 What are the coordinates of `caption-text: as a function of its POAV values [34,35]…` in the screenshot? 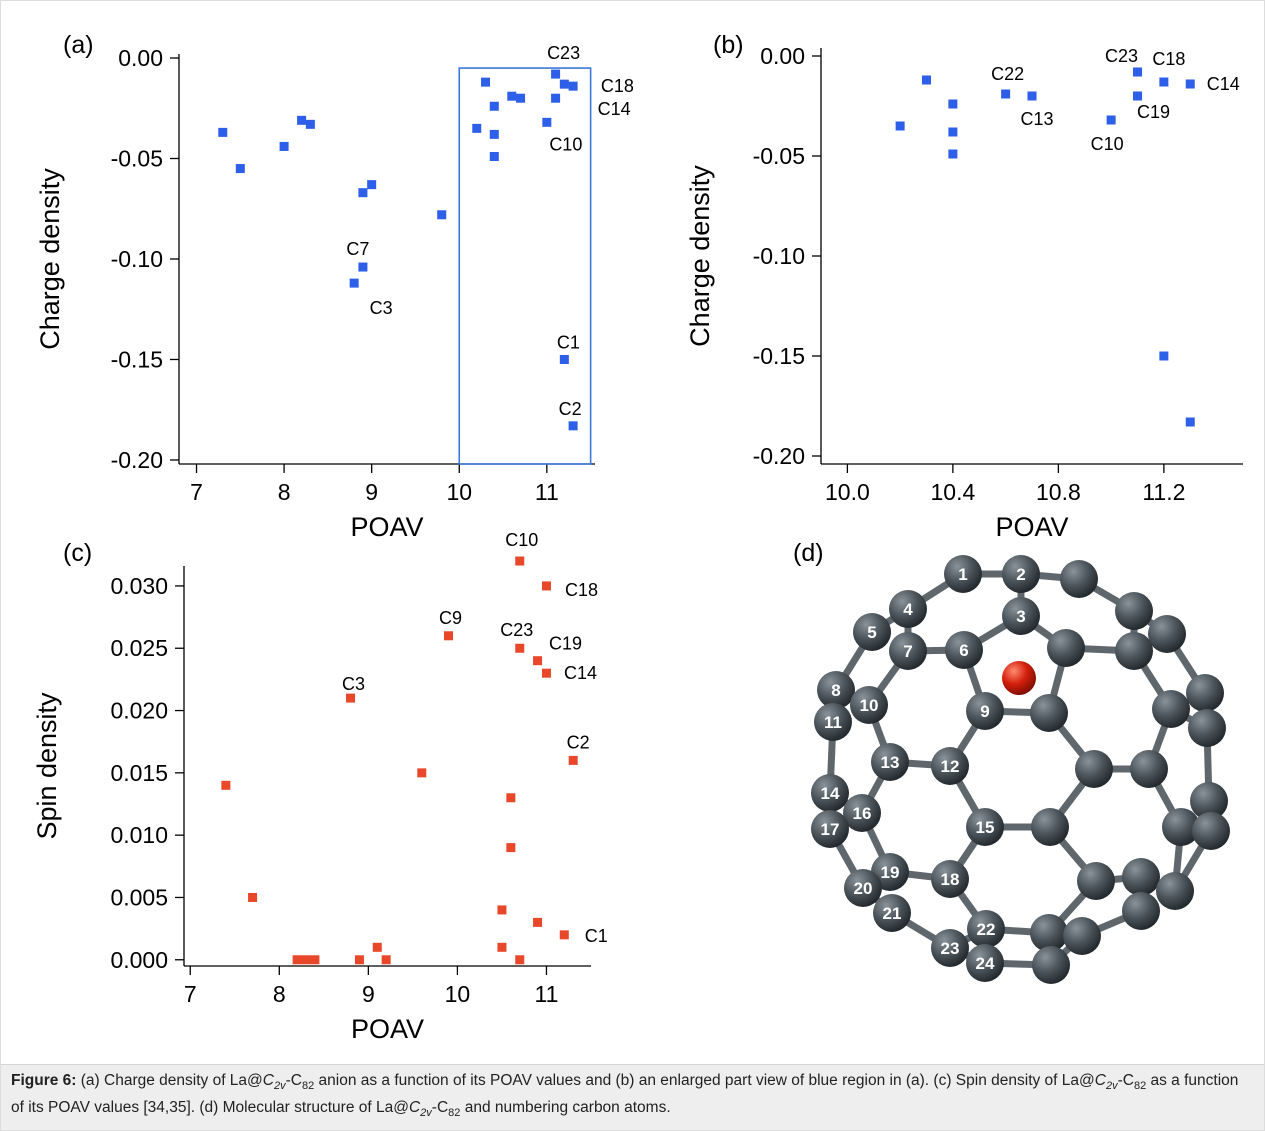 It's located at (625, 1094).